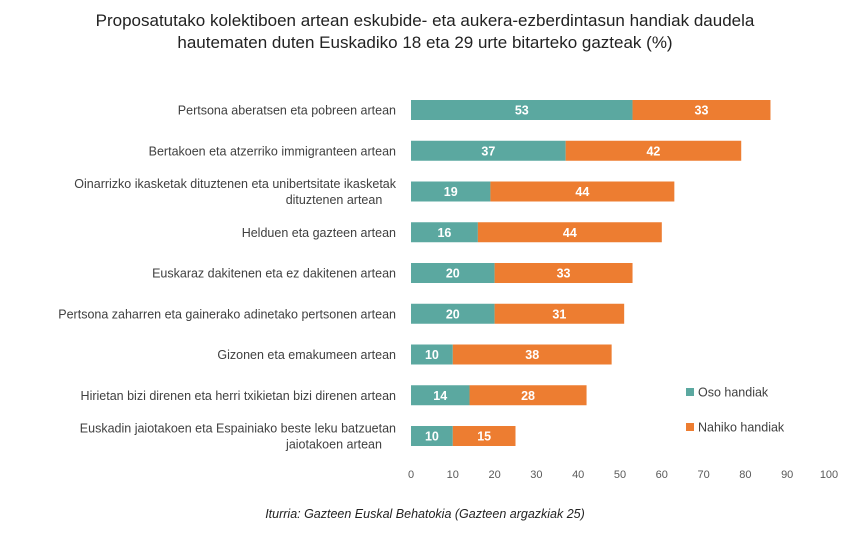 The width and height of the screenshot is (850, 542). Describe the element at coordinates (703, 475) in the screenshot. I see `x-tick-label-7: 70` at that location.